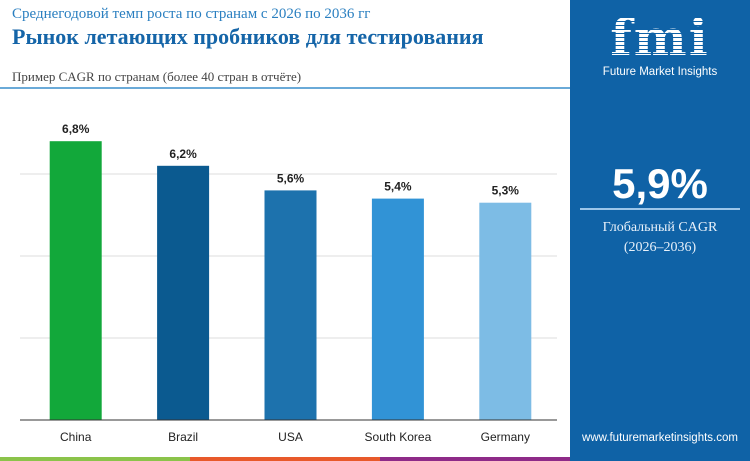 This screenshot has height=461, width=750. I want to click on data-label: 5,3%, so click(506, 191).